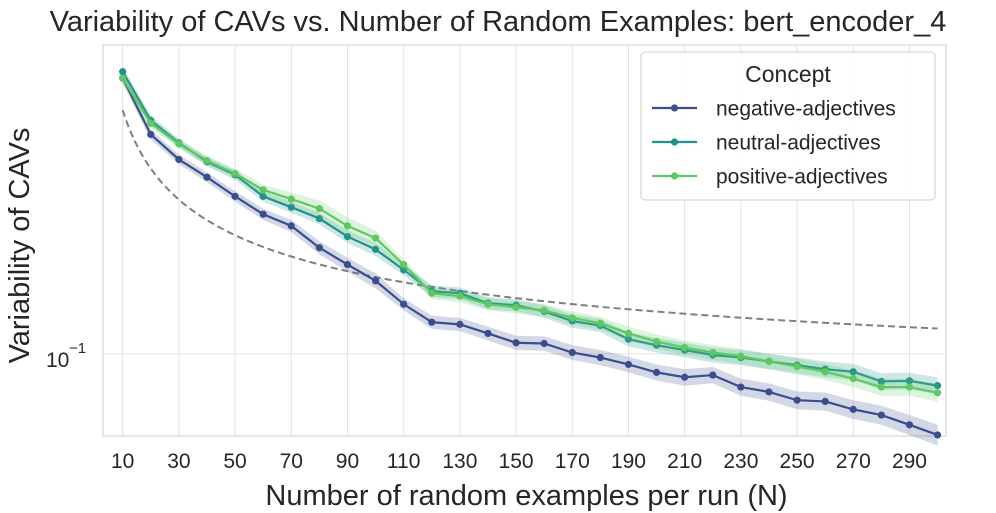  What do you see at coordinates (347, 461) in the screenshot?
I see `x-tick-label: 90` at bounding box center [347, 461].